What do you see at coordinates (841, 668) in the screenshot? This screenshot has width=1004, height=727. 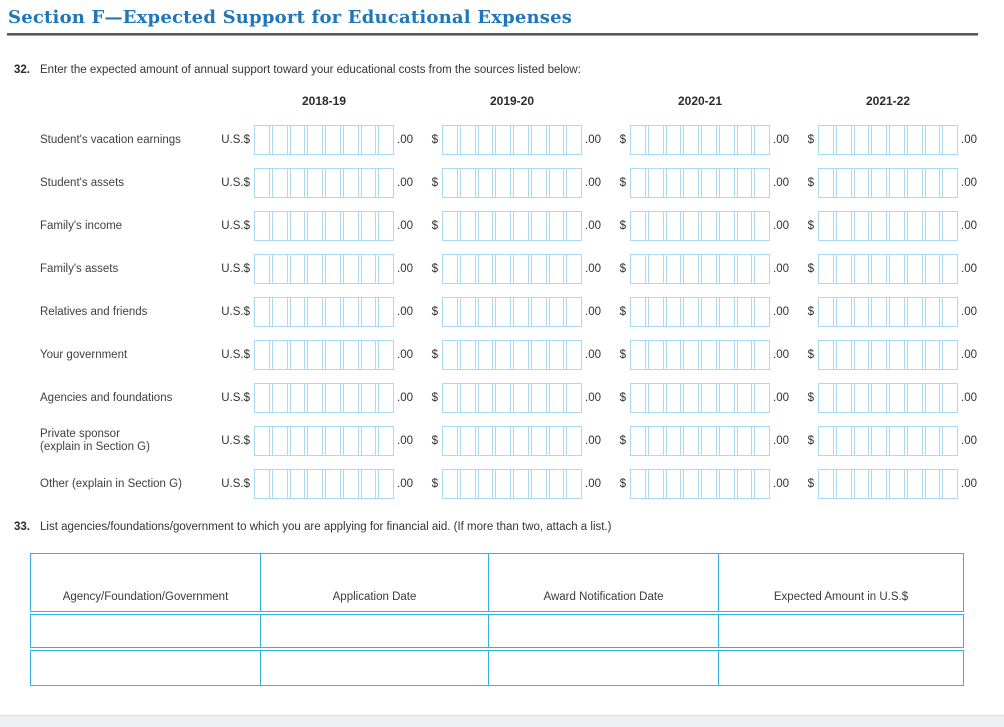 I see `expected-amount-cell-input` at bounding box center [841, 668].